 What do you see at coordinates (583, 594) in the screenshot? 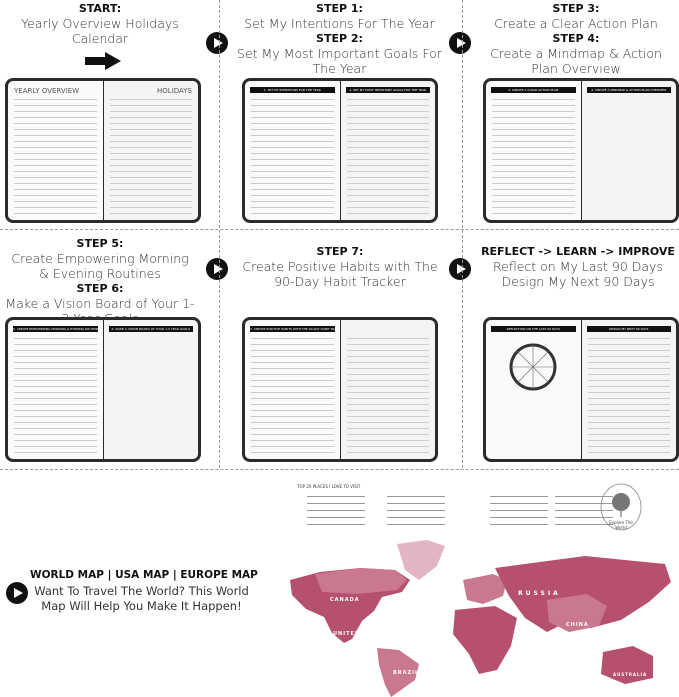
I see `asia` at bounding box center [583, 594].